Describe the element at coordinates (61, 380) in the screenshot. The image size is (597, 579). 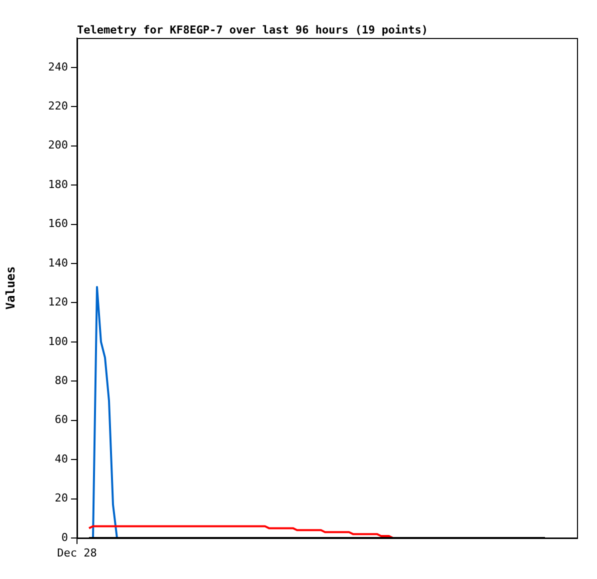
I see `y-tick-label: 80` at that location.